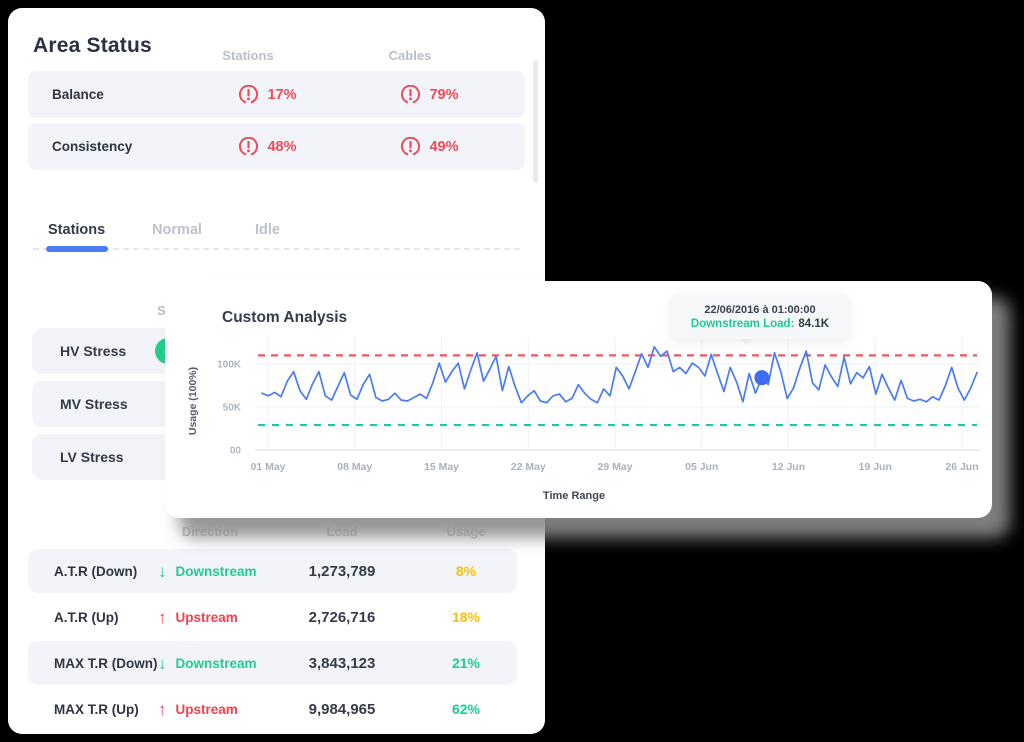  Describe the element at coordinates (210, 531) in the screenshot. I see `table-header-direction: Direction` at that location.